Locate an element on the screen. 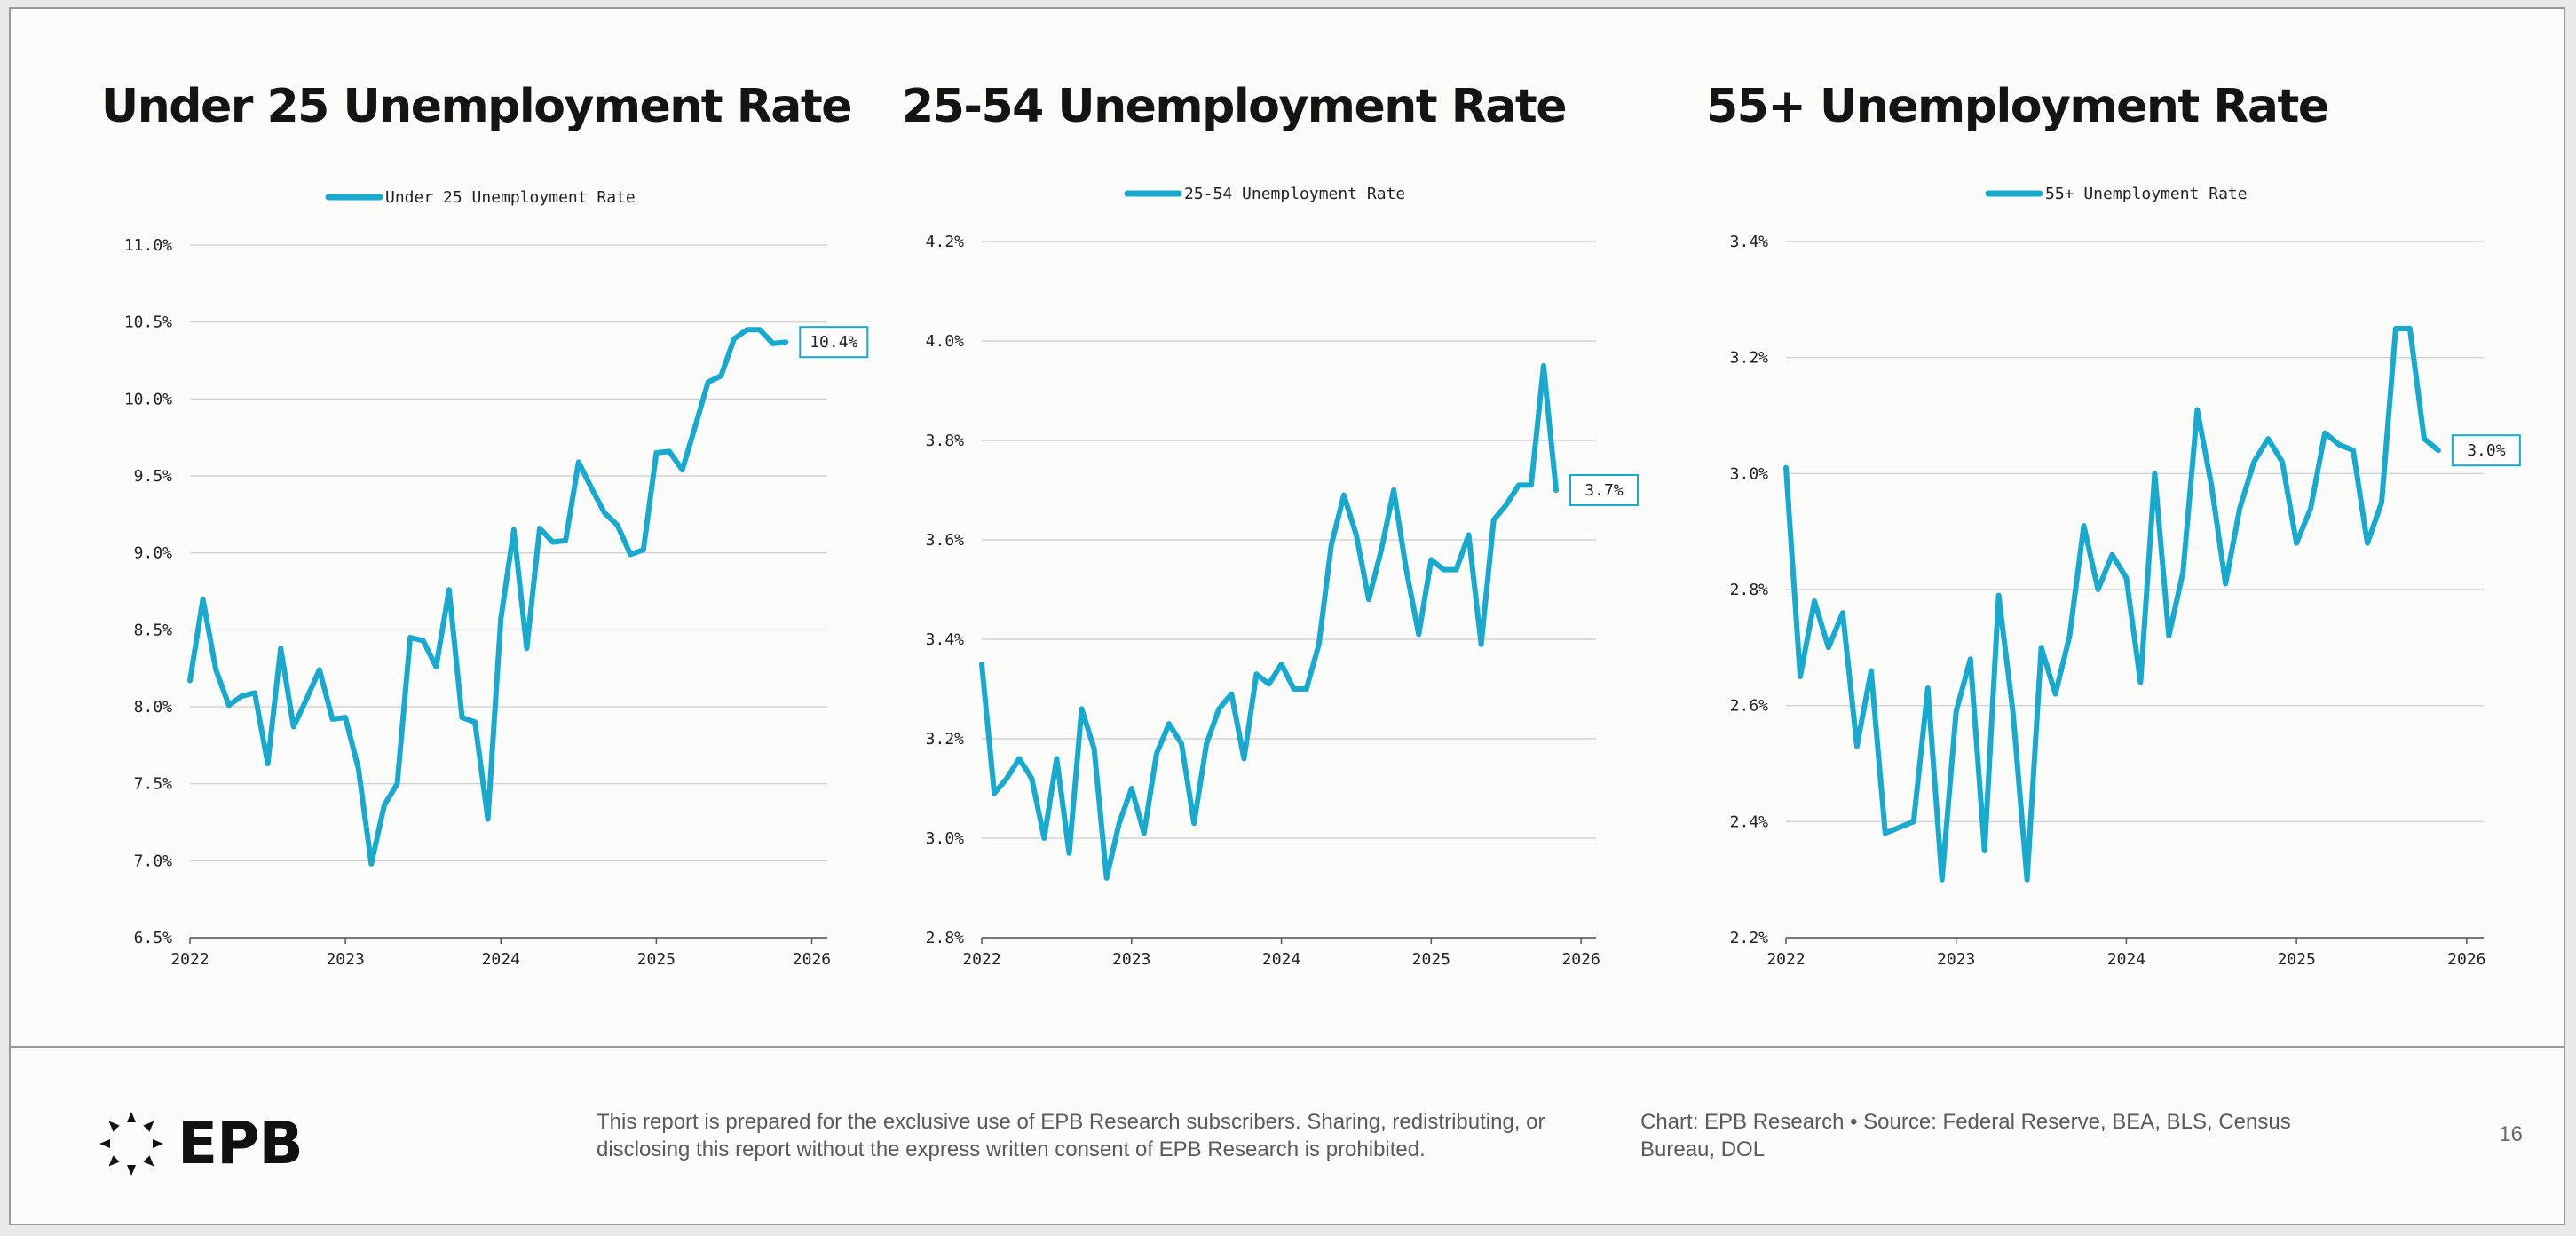 This screenshot has width=2576, height=1236. epb-logo-icon is located at coordinates (131, 1144).